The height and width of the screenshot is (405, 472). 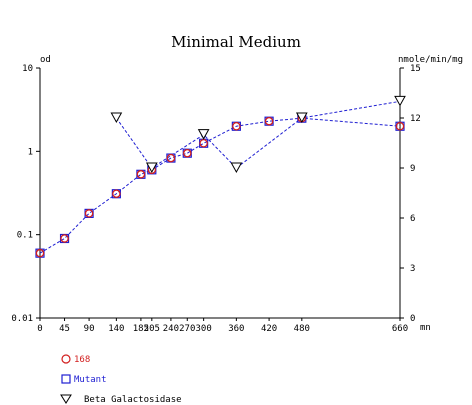 What do you see at coordinates (412, 319) in the screenshot?
I see `right-tick-label: 0` at bounding box center [412, 319].